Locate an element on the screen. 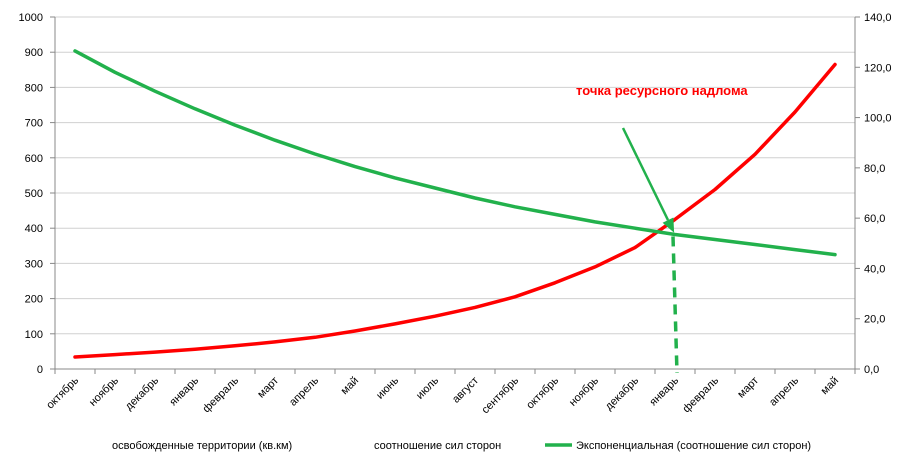  legend-item-force-ratio: соотношение сил сторон is located at coordinates (437, 446).